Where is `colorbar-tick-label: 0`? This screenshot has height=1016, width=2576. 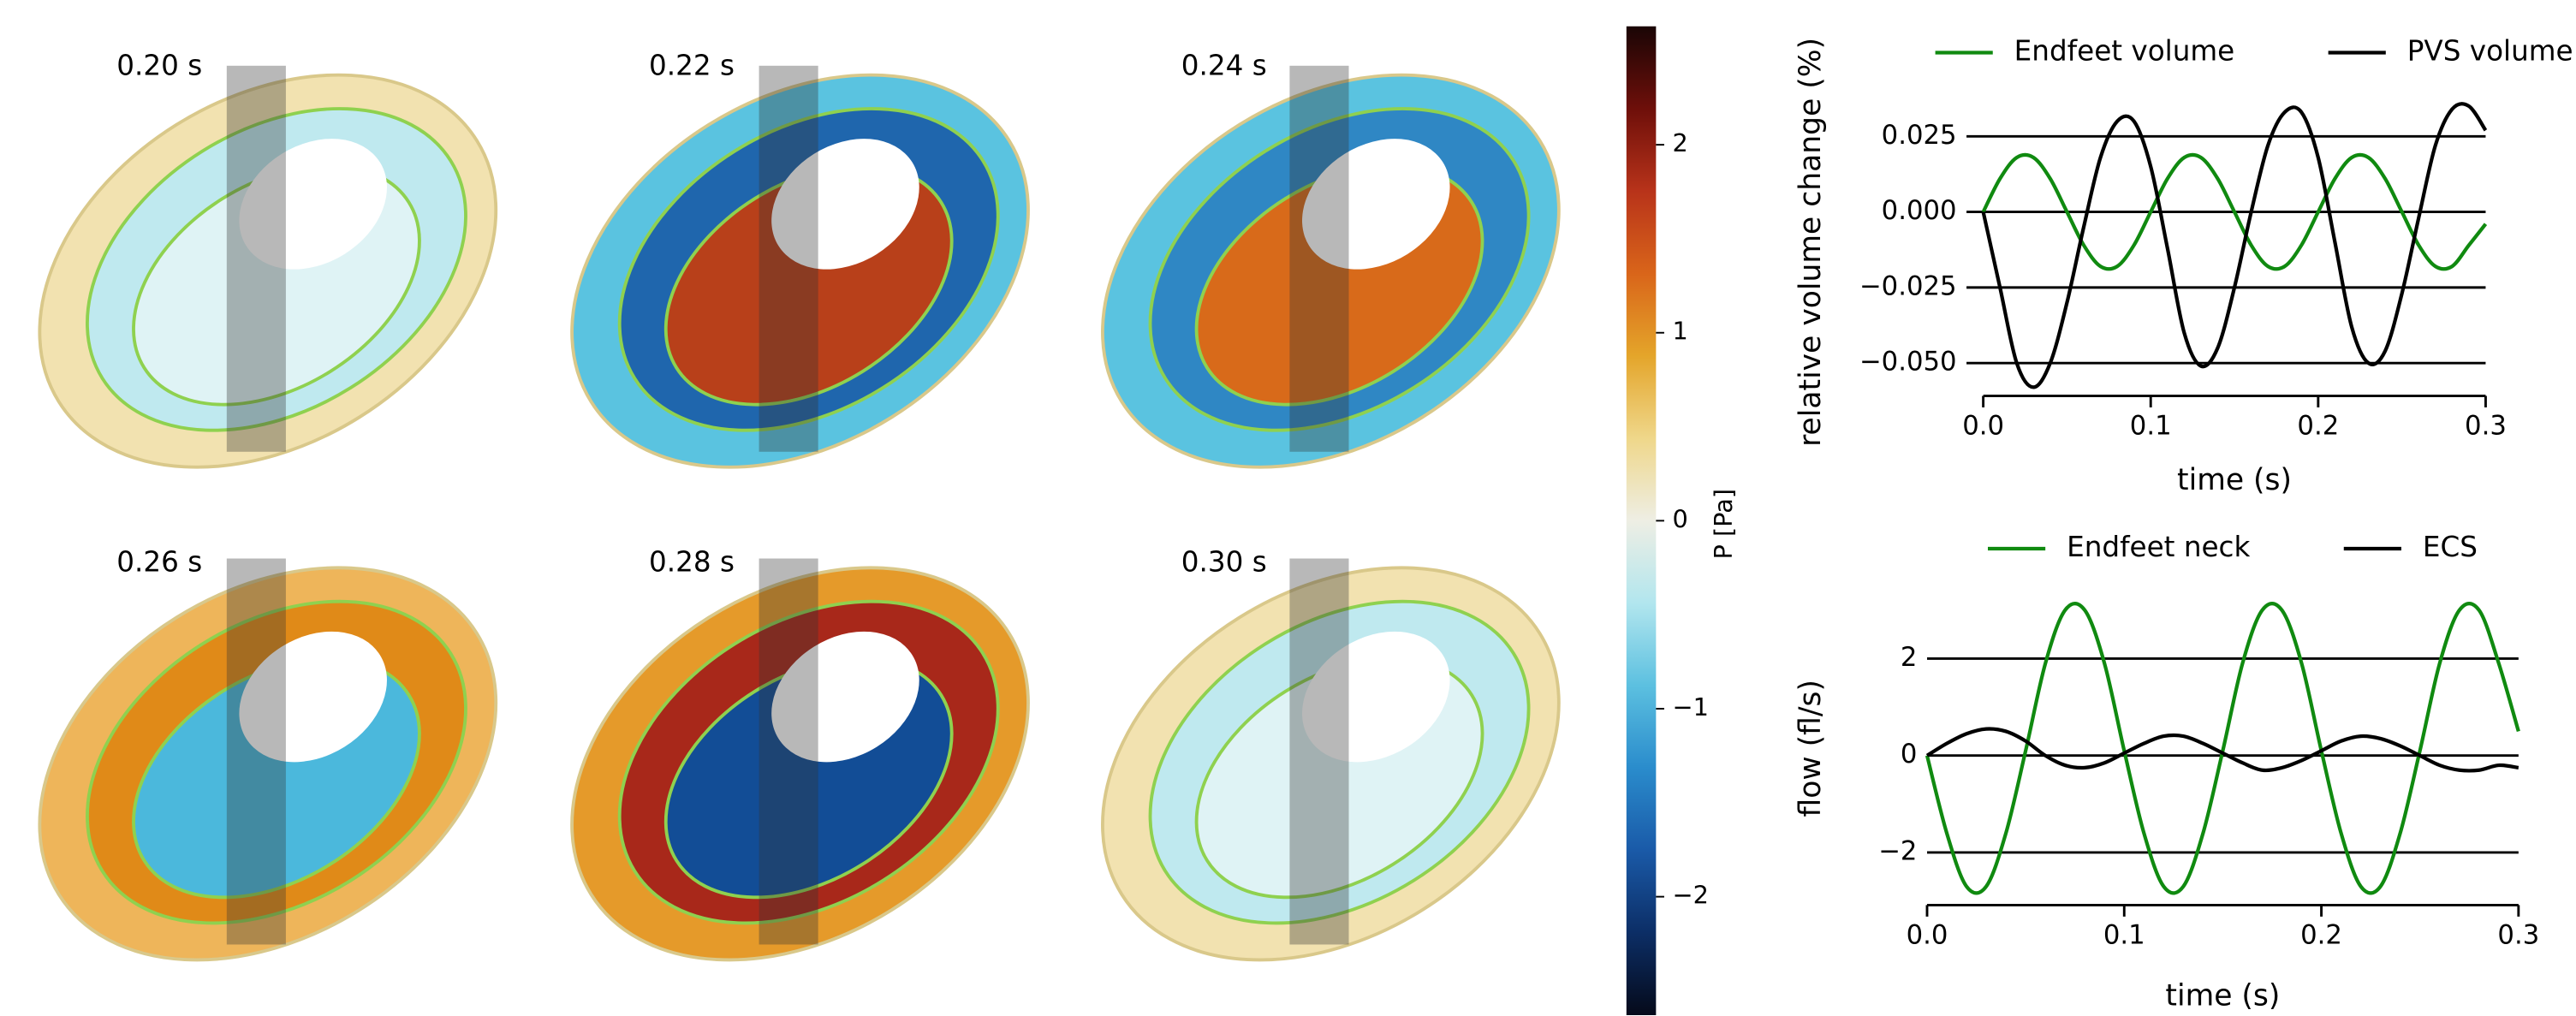
colorbar-tick-label: 0 is located at coordinates (1680, 518).